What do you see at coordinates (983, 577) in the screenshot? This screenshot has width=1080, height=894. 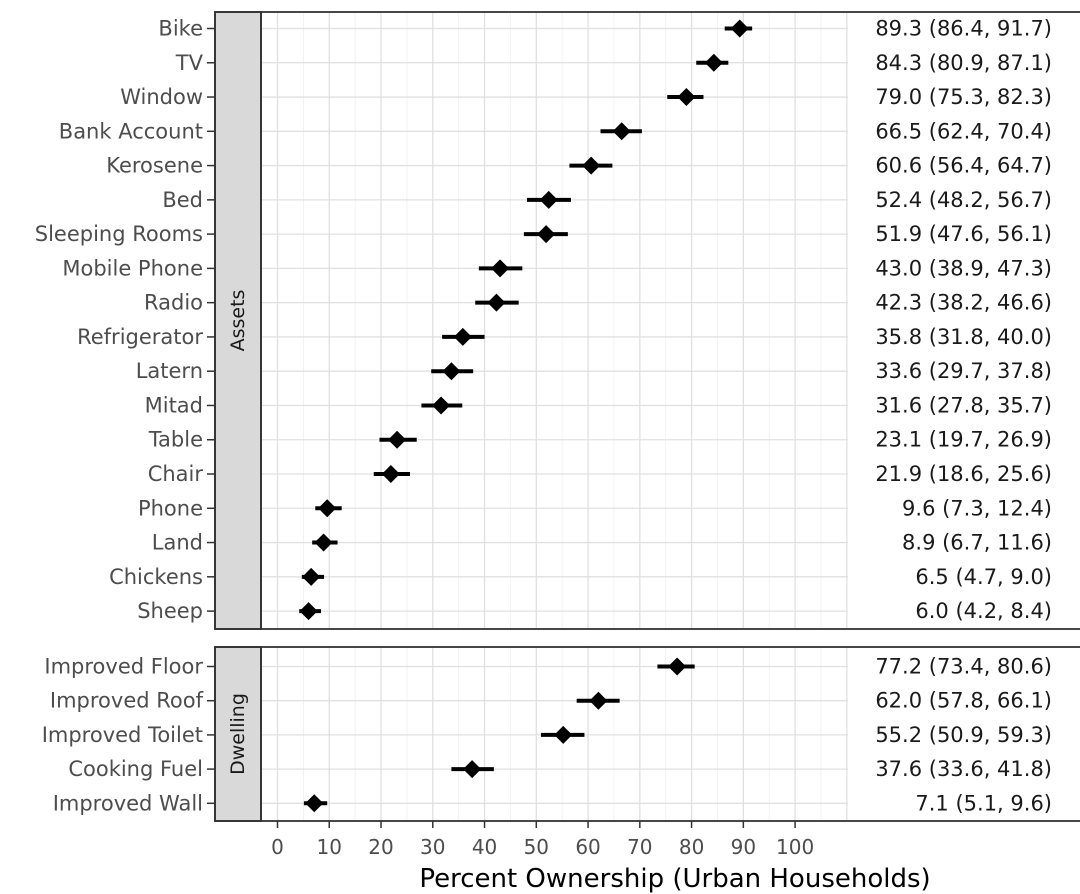 I see `estimate-label: 6.5 (4.7, 9.0)` at bounding box center [983, 577].